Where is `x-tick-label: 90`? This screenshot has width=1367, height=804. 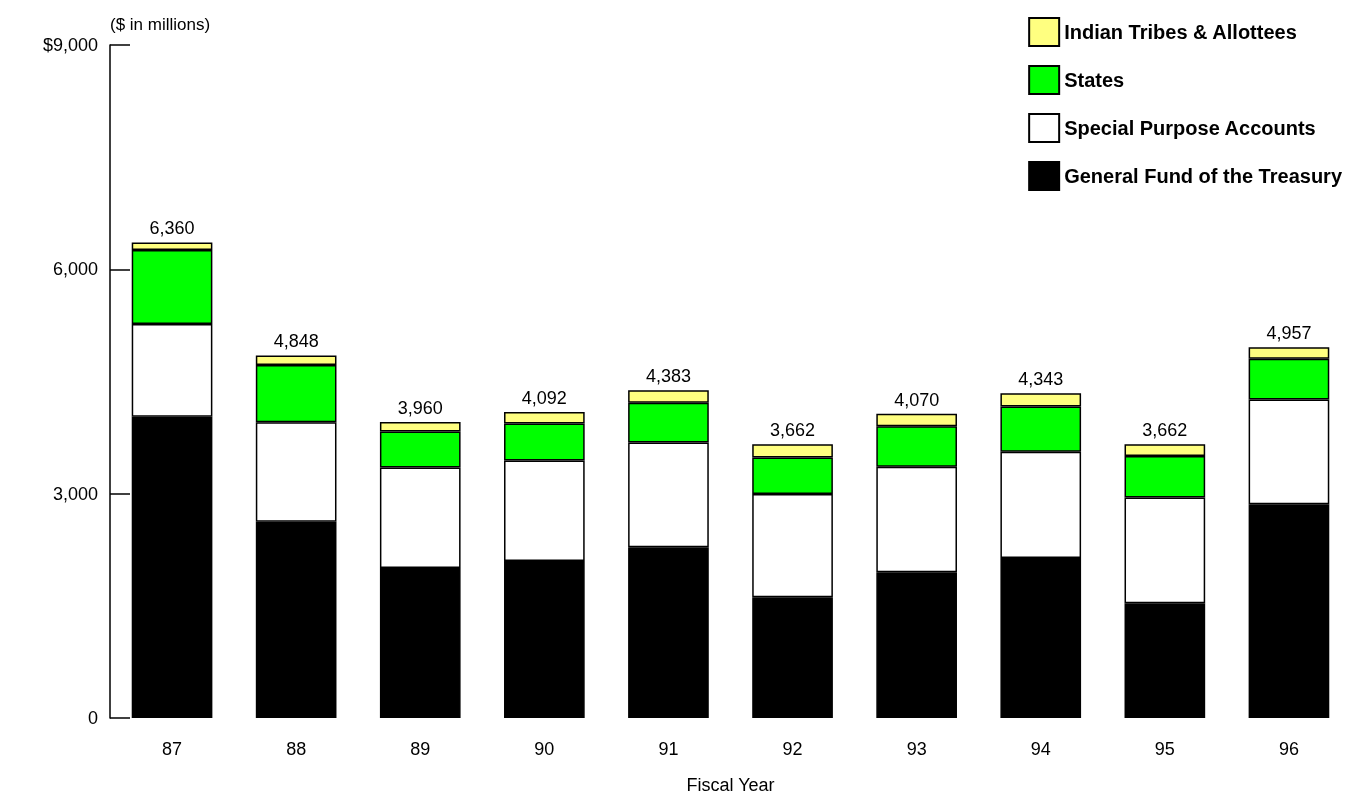
x-tick-label: 90 is located at coordinates (544, 749).